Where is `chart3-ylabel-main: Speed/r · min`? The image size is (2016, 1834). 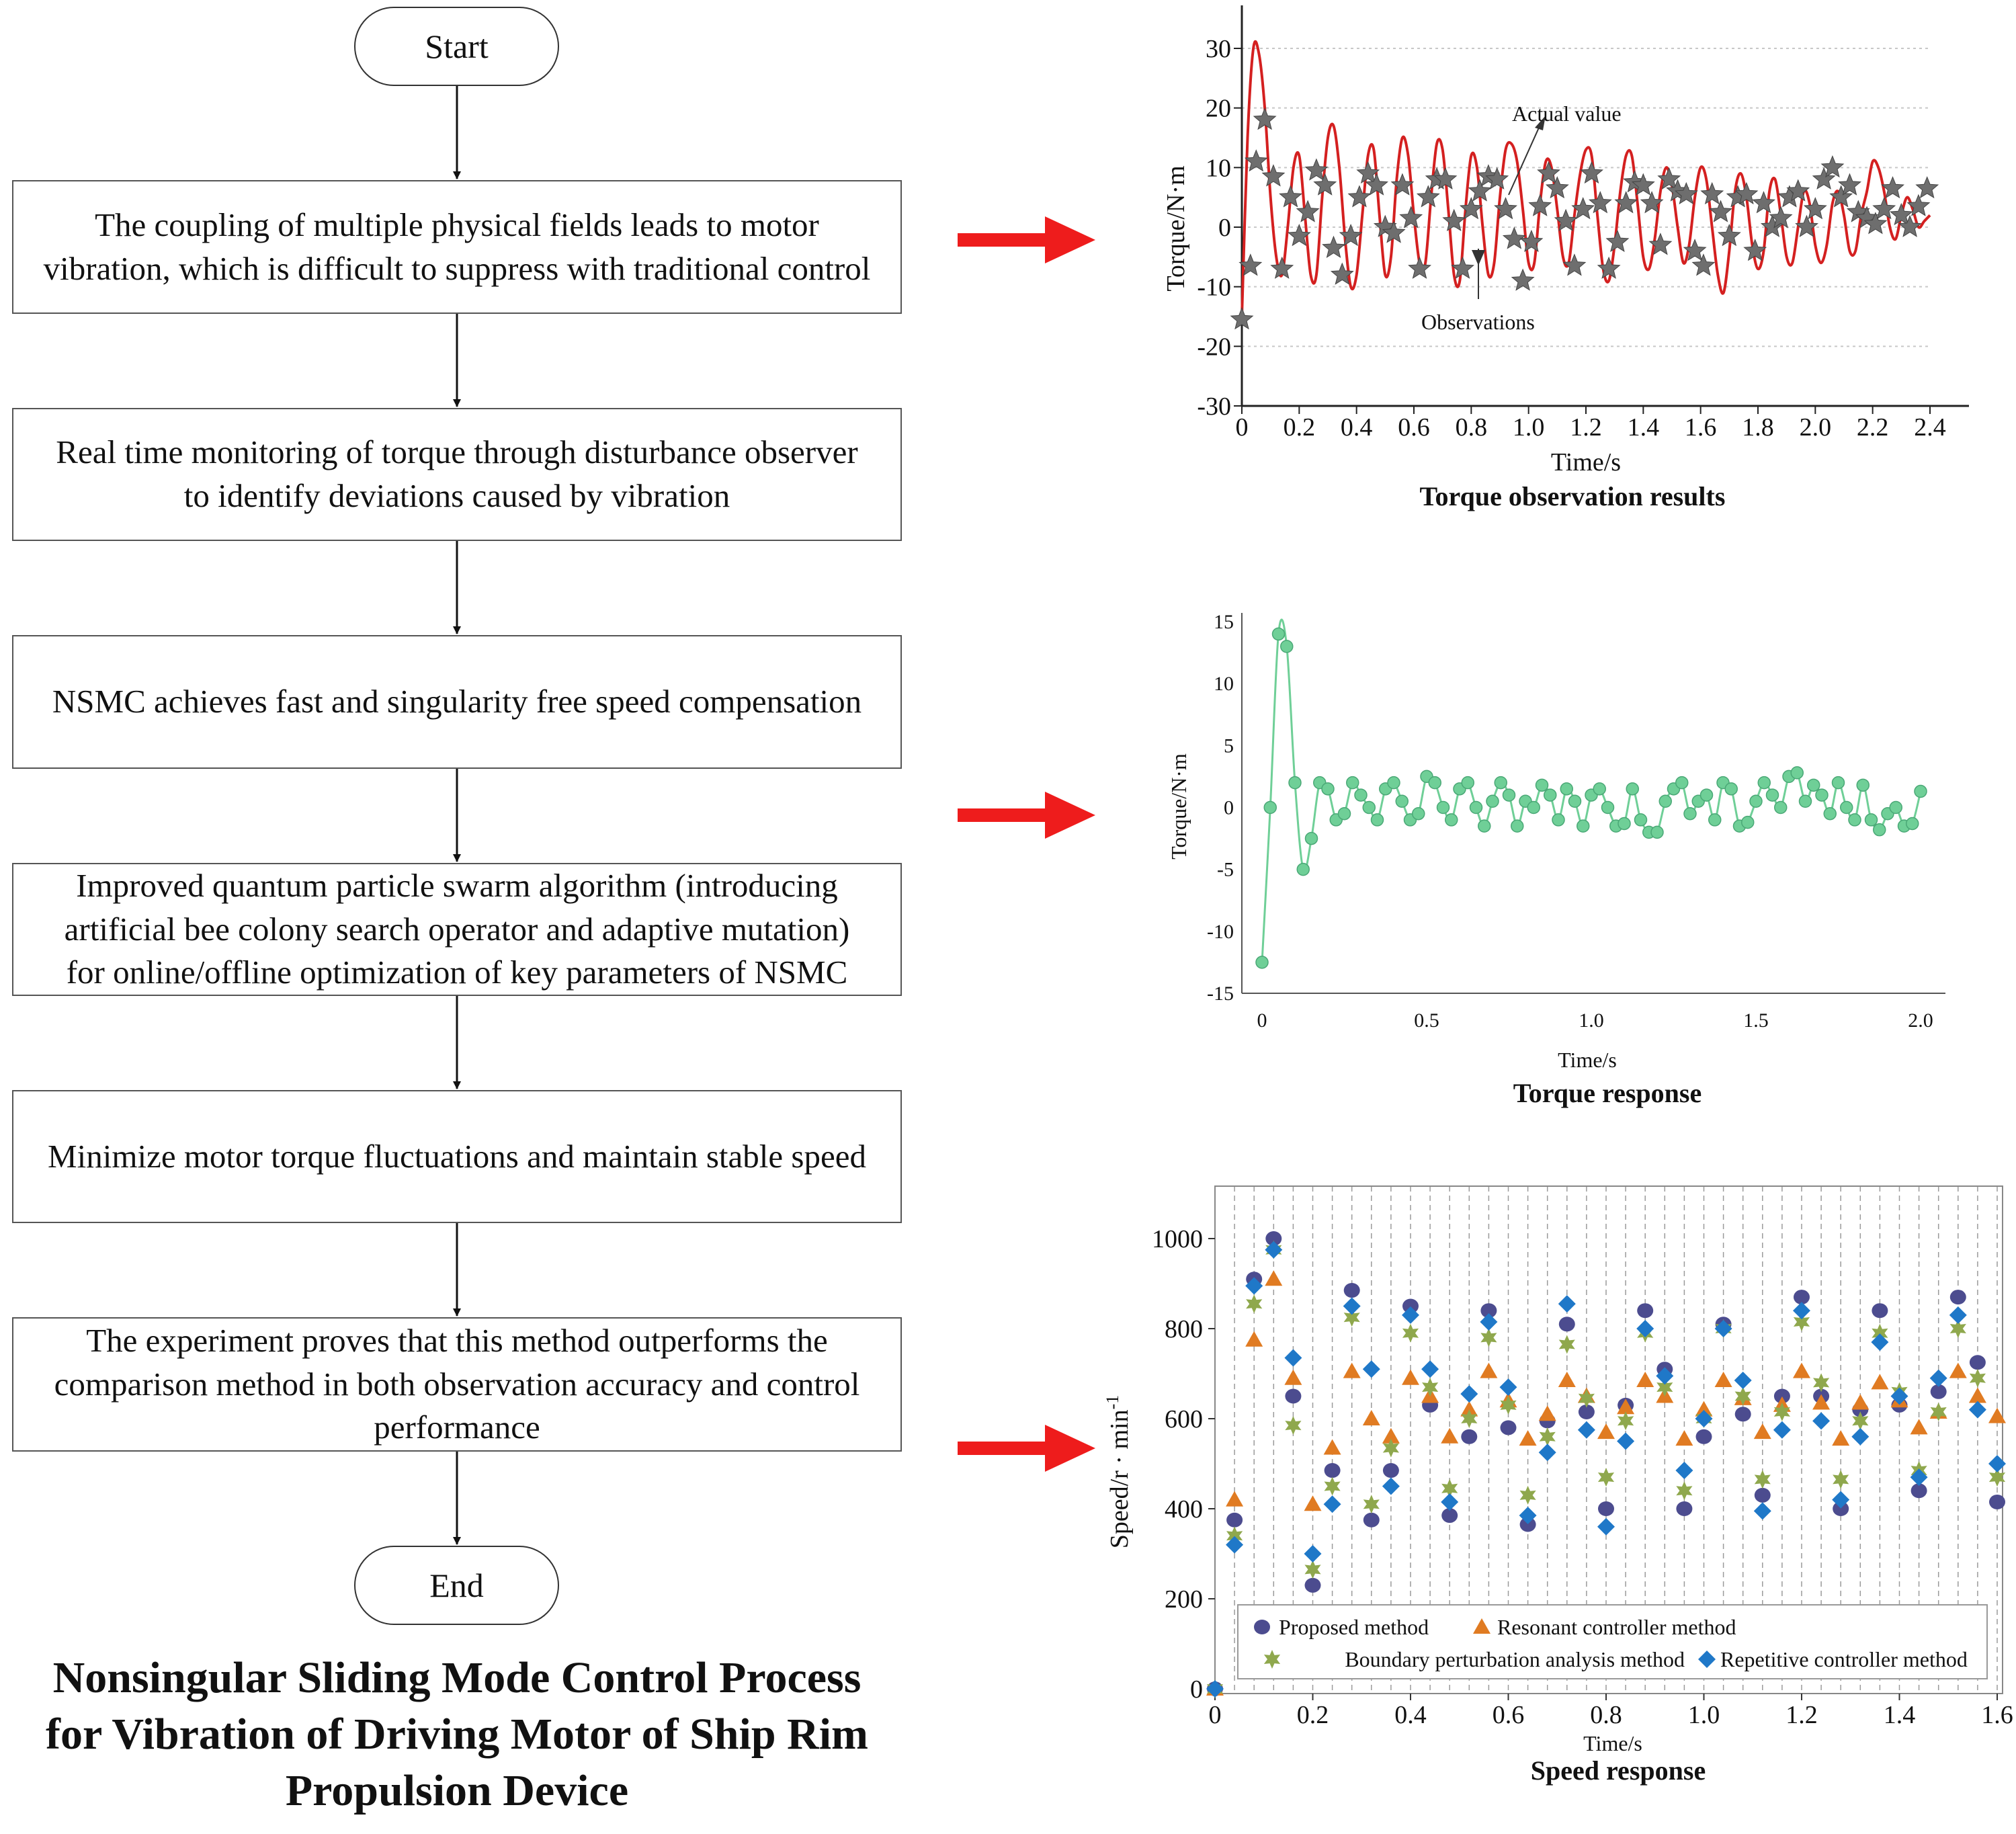
chart3-ylabel-main: Speed/r · min is located at coordinates (1119, 1478).